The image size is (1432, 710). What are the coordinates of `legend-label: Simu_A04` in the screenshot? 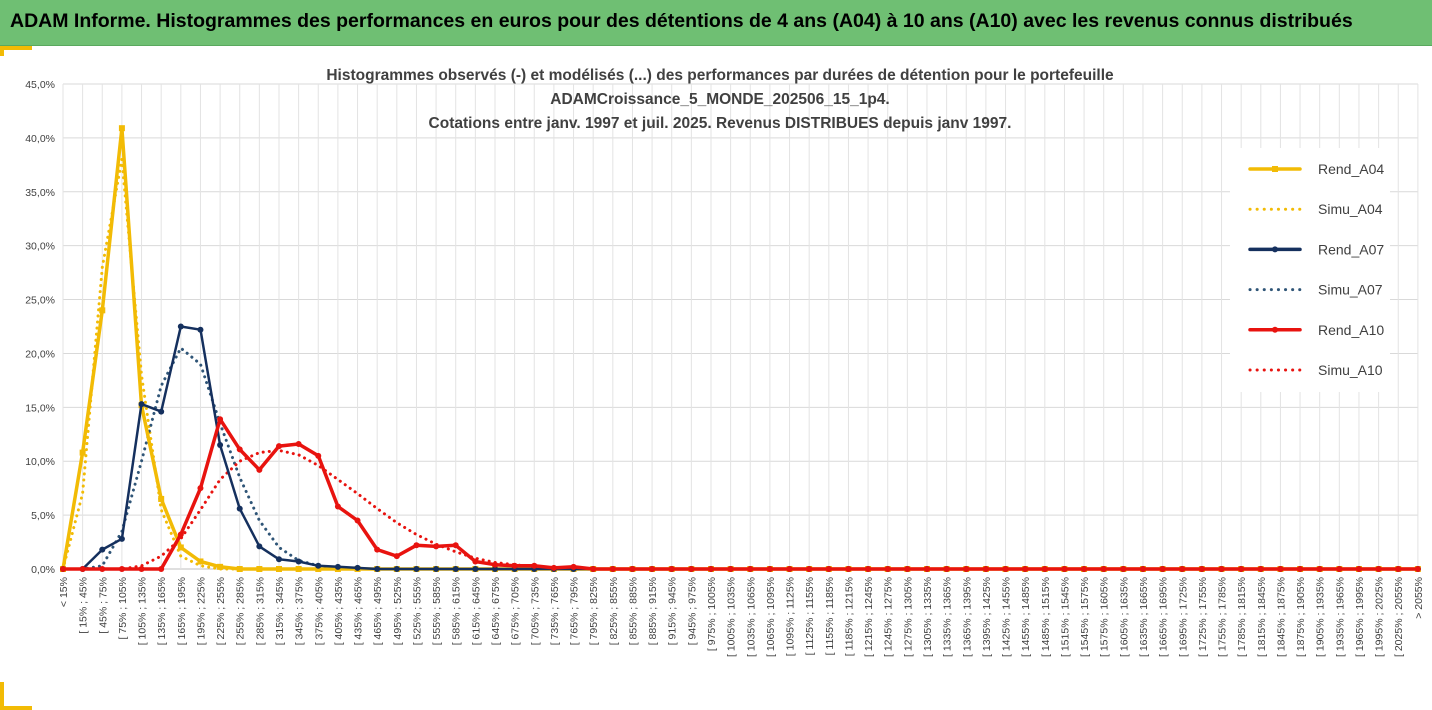 It's located at (1350, 209).